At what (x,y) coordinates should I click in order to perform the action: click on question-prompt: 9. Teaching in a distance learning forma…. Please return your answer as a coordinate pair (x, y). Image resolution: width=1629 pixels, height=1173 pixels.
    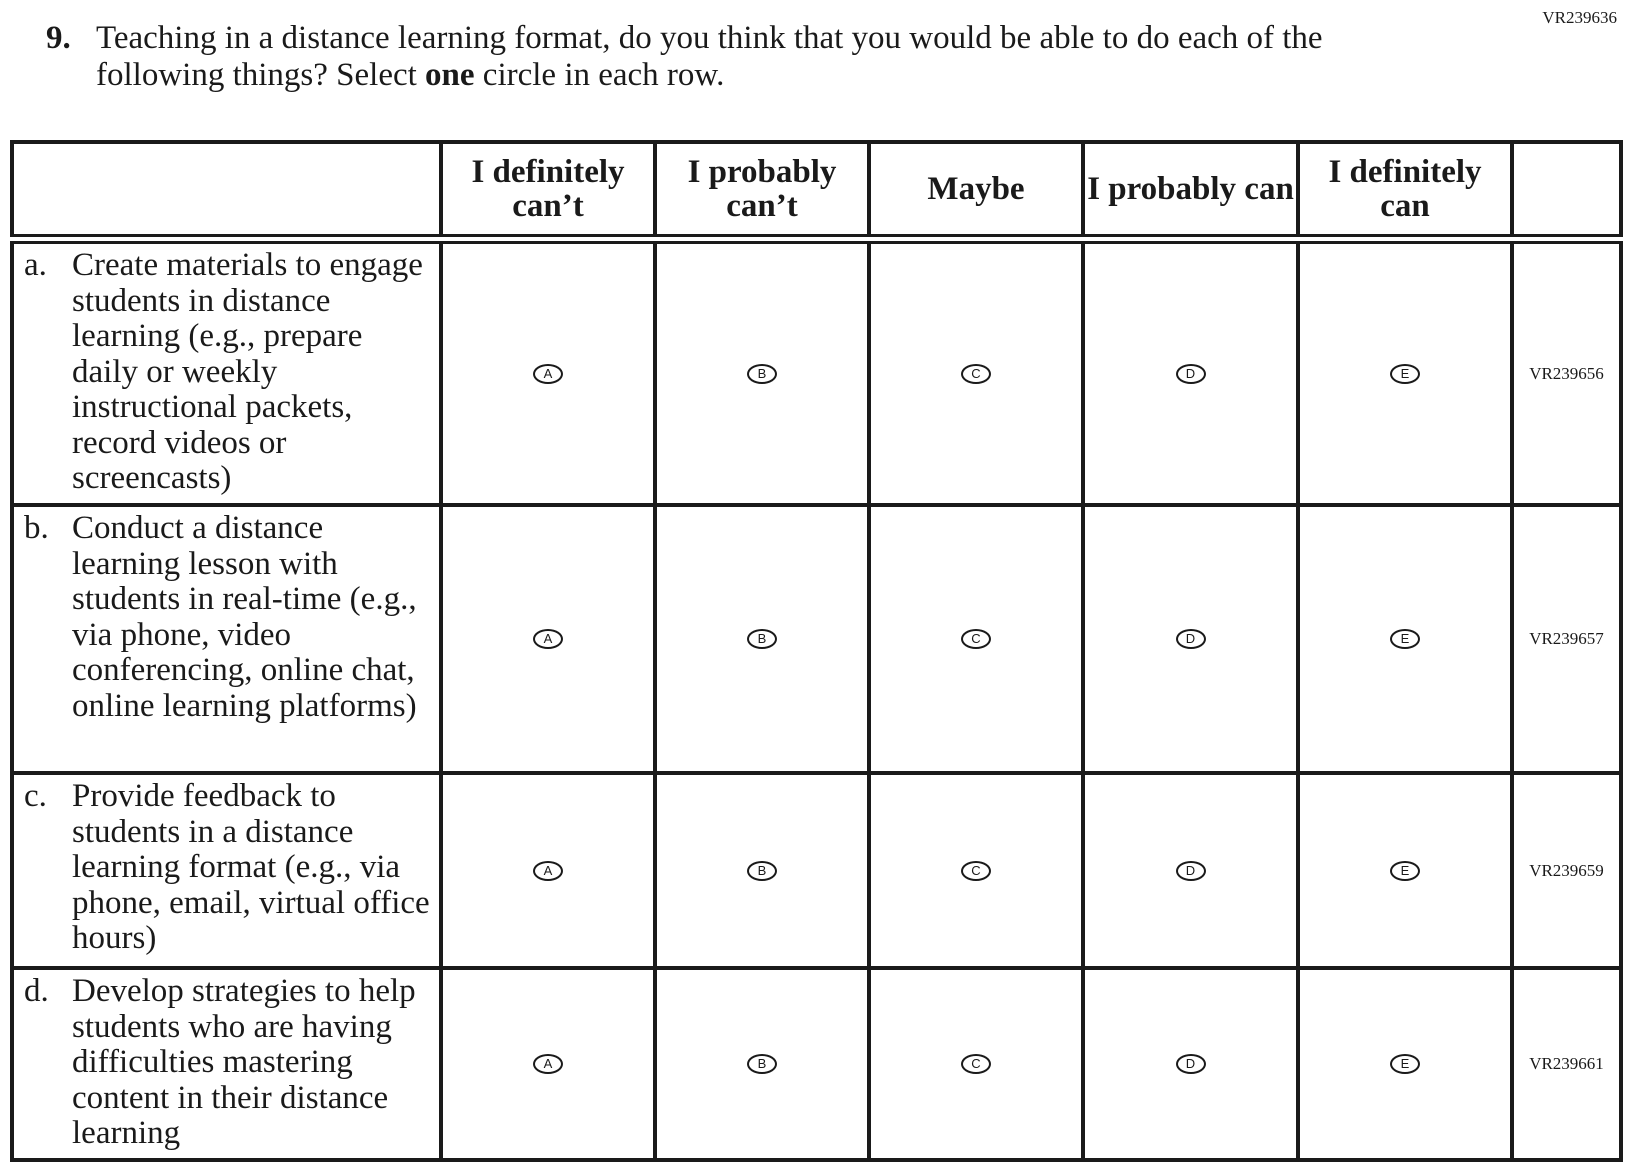
    Looking at the image, I should click on (736, 57).